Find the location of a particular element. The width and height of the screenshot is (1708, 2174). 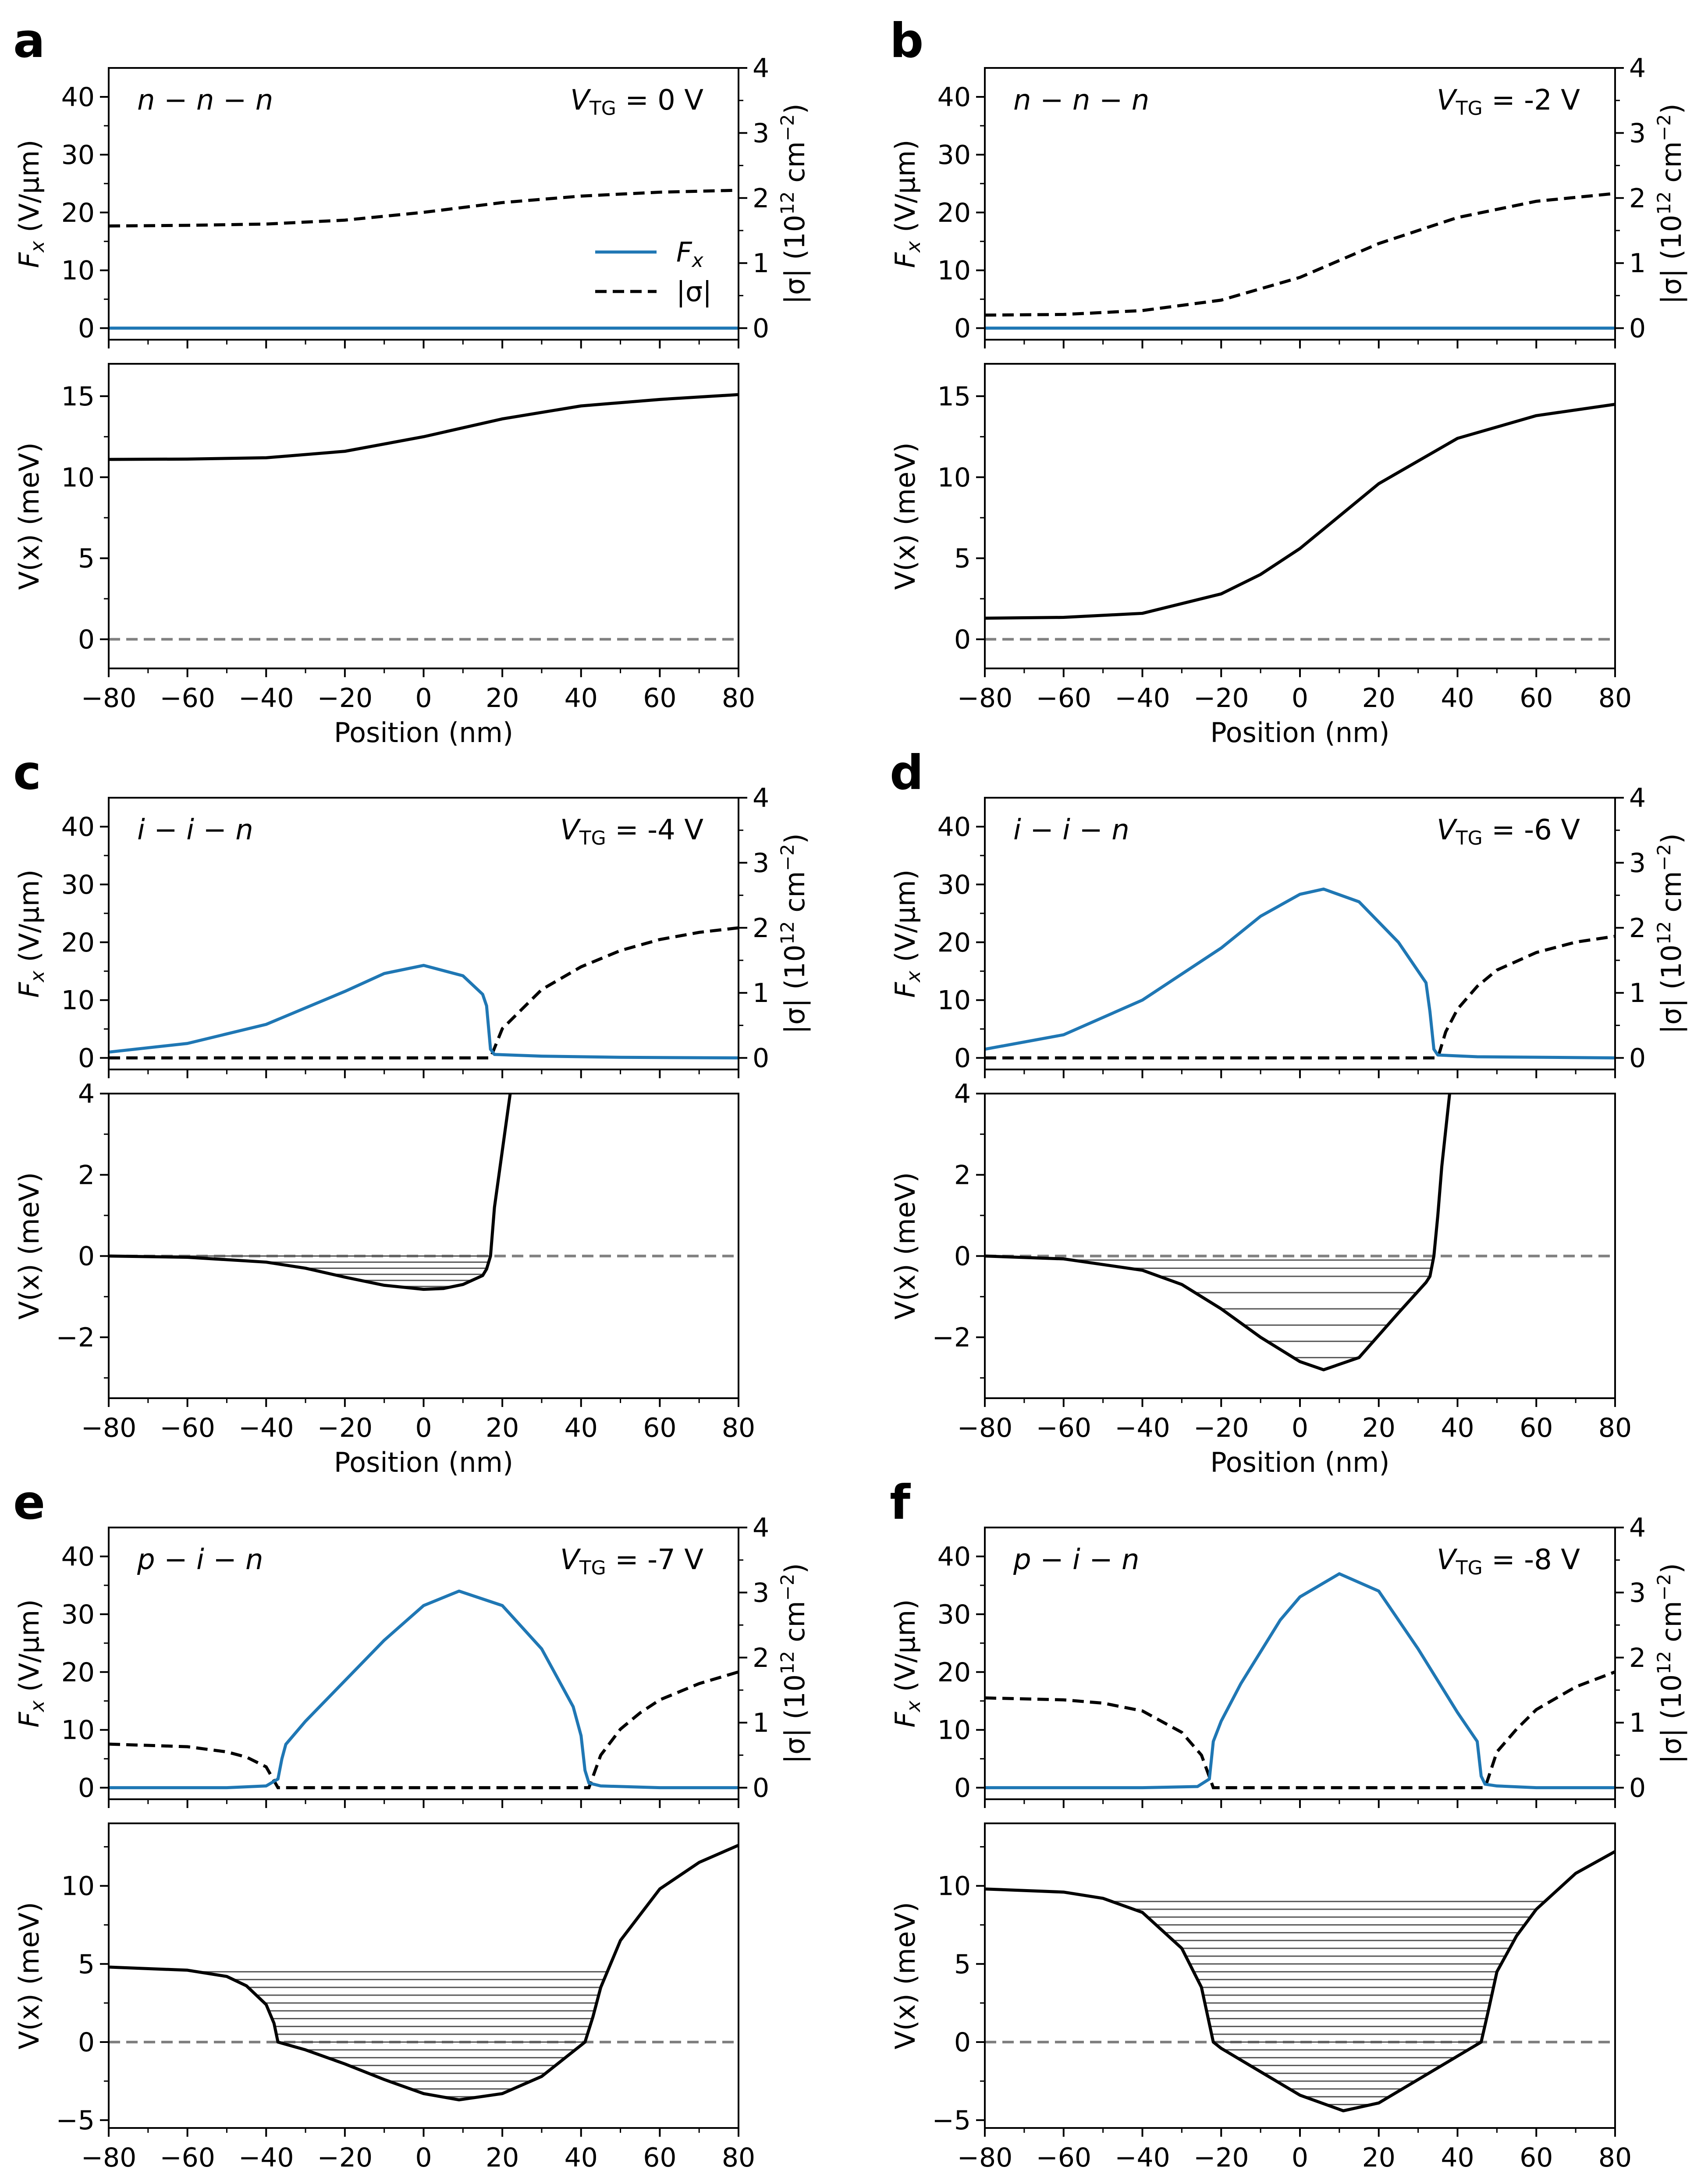

legend-fx-label: Fx is located at coordinates (690, 254).